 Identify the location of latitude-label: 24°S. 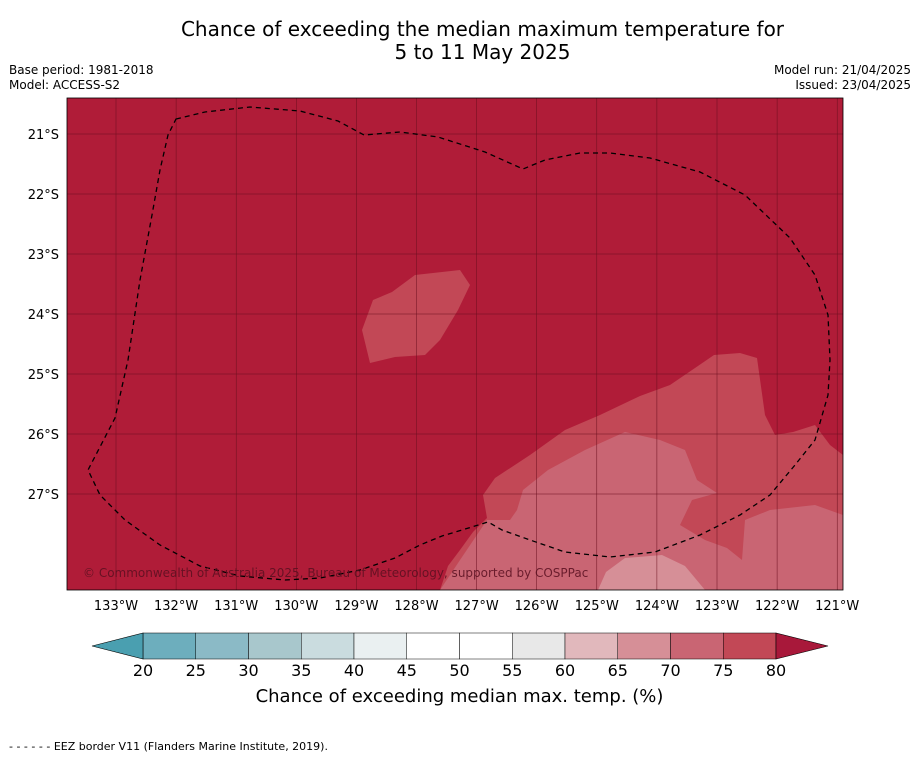
(43, 315).